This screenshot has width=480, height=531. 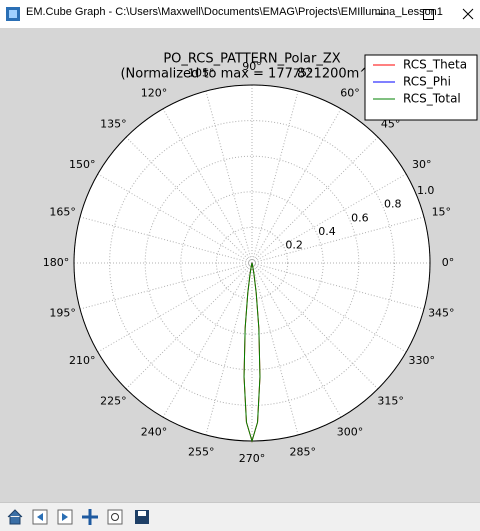 What do you see at coordinates (201, 451) in the screenshot?
I see `theta-tick-label: 255°` at bounding box center [201, 451].